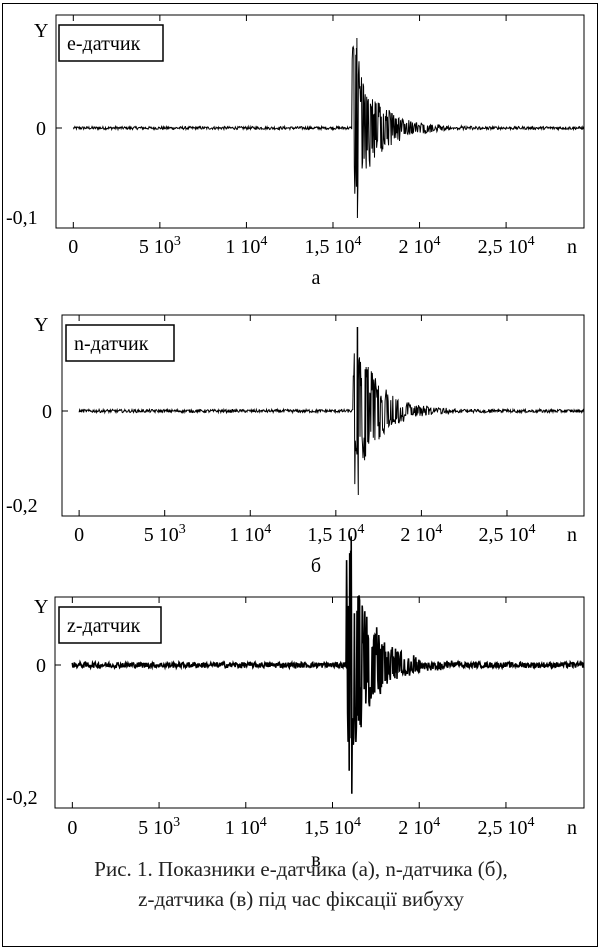 This screenshot has height=950, width=602. What do you see at coordinates (316, 278) in the screenshot?
I see `panel-label: а` at bounding box center [316, 278].